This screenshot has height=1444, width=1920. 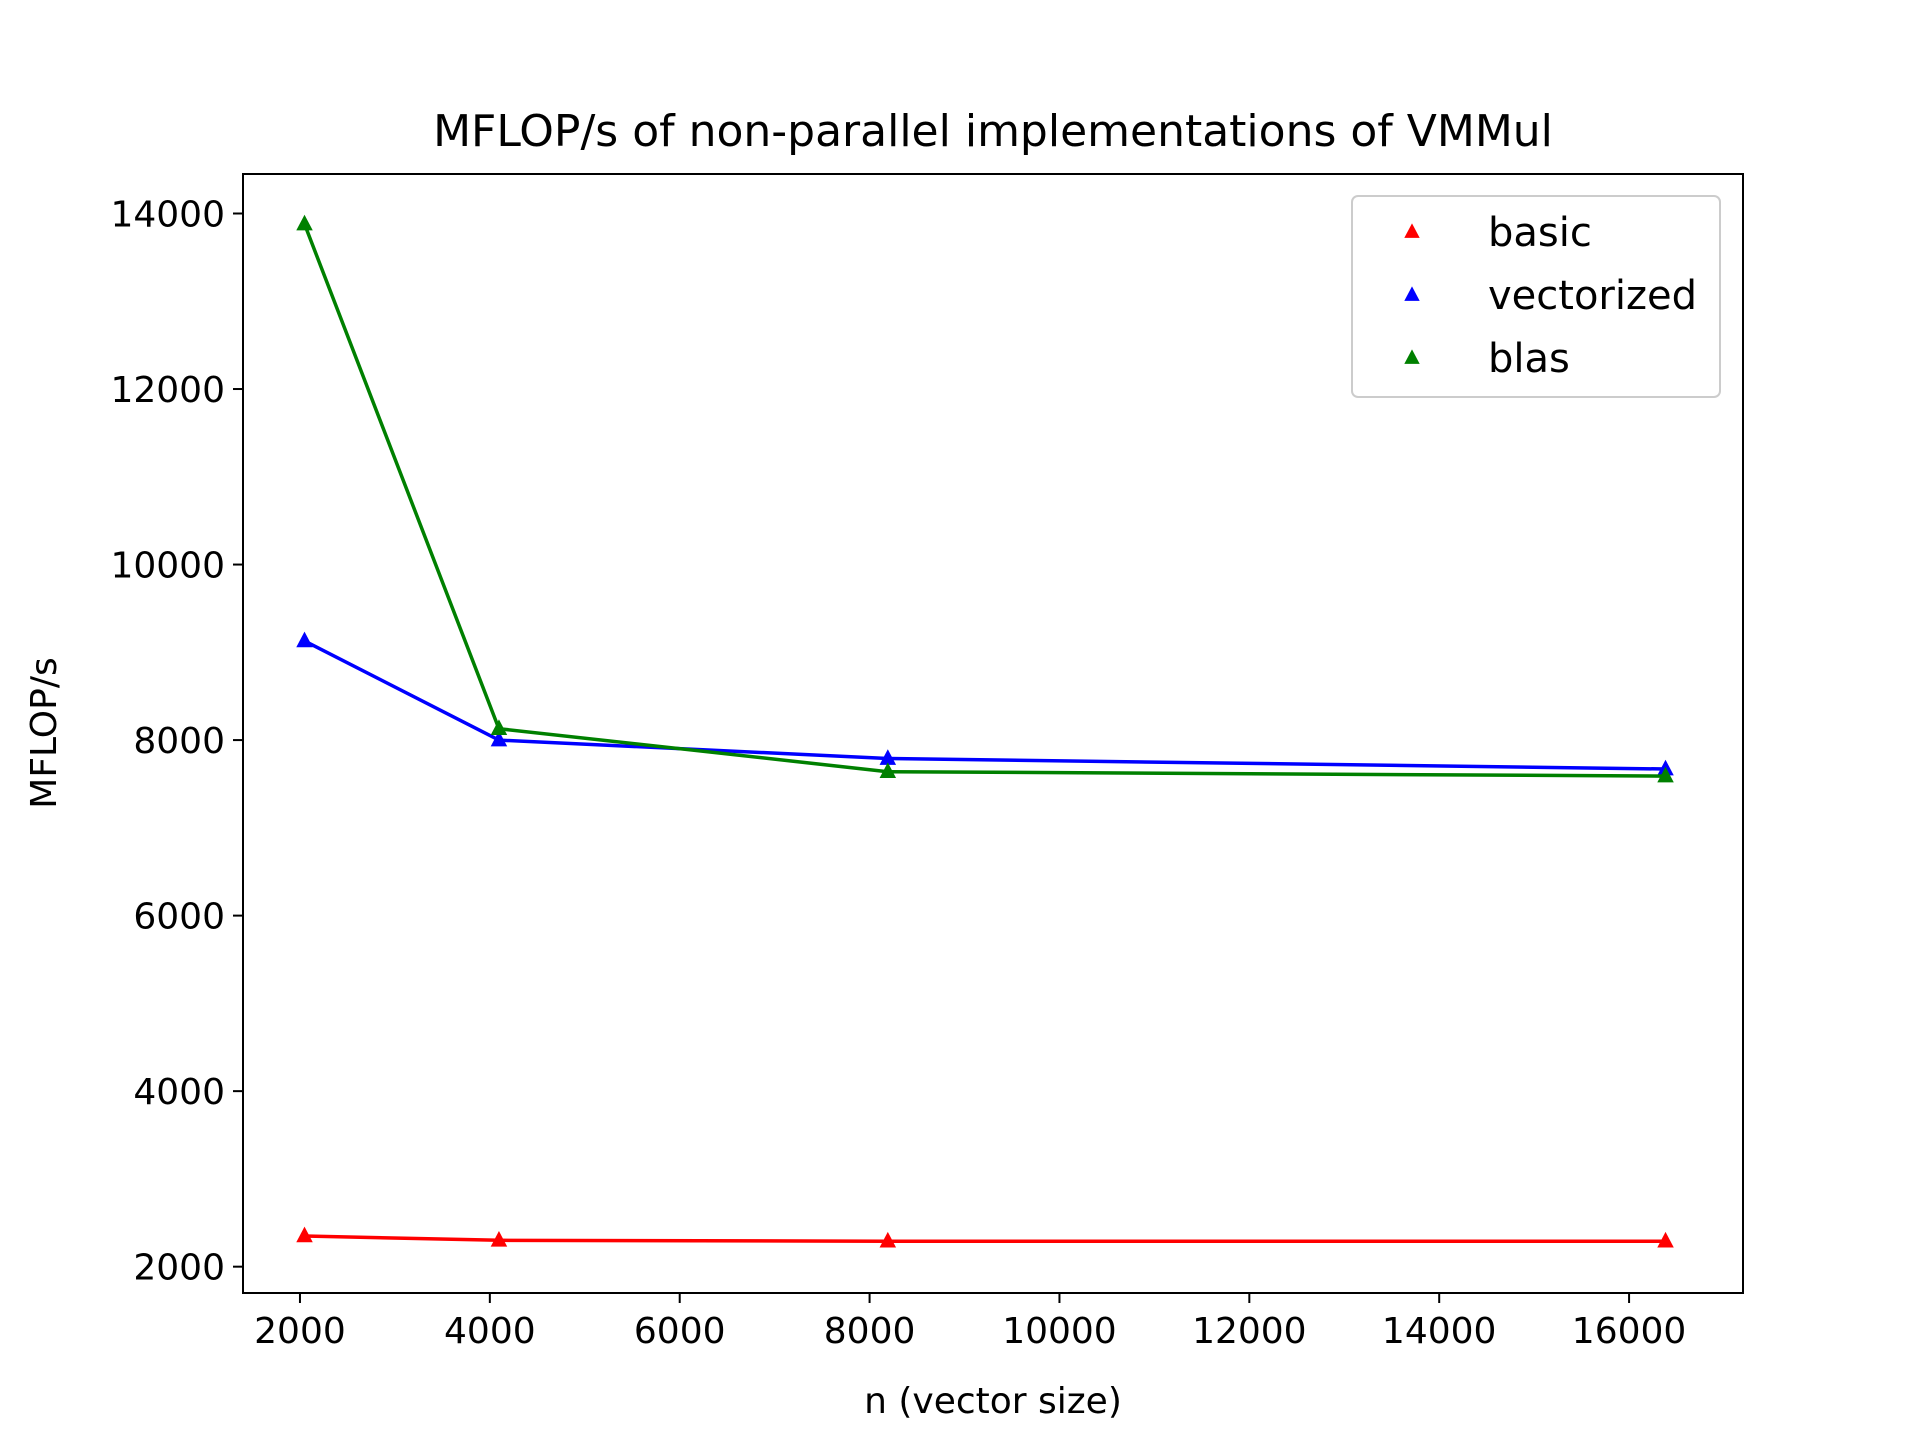 What do you see at coordinates (1629, 1331) in the screenshot?
I see `x-tick-label: 16000` at bounding box center [1629, 1331].